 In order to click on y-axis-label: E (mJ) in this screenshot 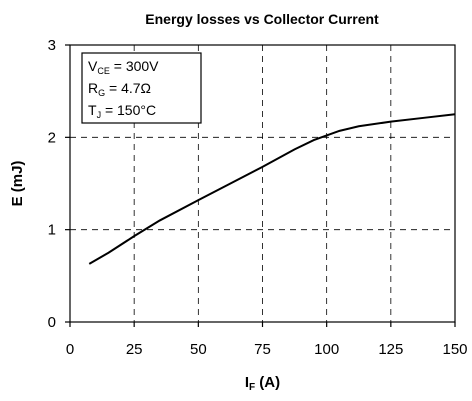, I will do `click(17, 184)`.